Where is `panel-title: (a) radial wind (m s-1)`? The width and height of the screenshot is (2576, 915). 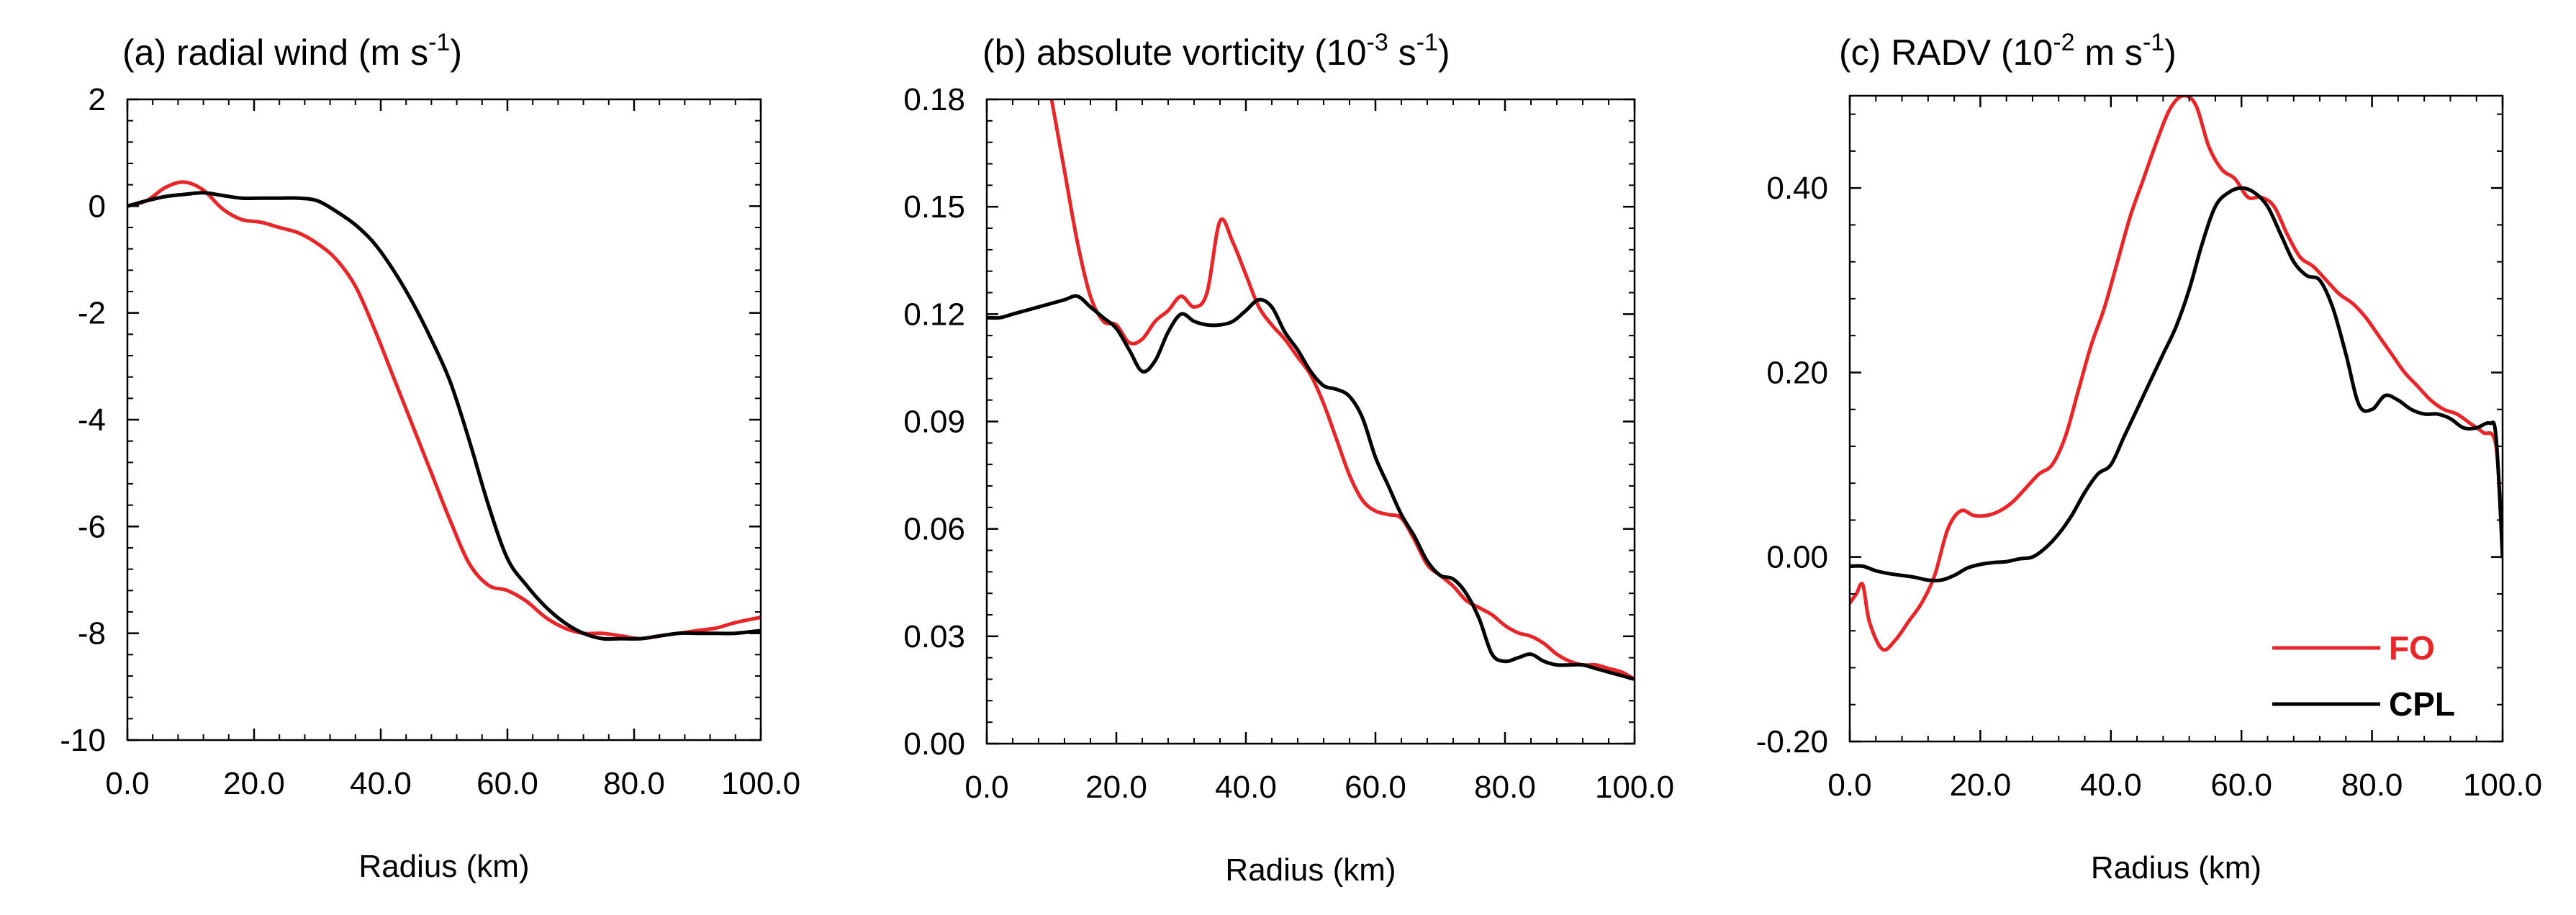 panel-title: (a) radial wind (m s-1) is located at coordinates (292, 51).